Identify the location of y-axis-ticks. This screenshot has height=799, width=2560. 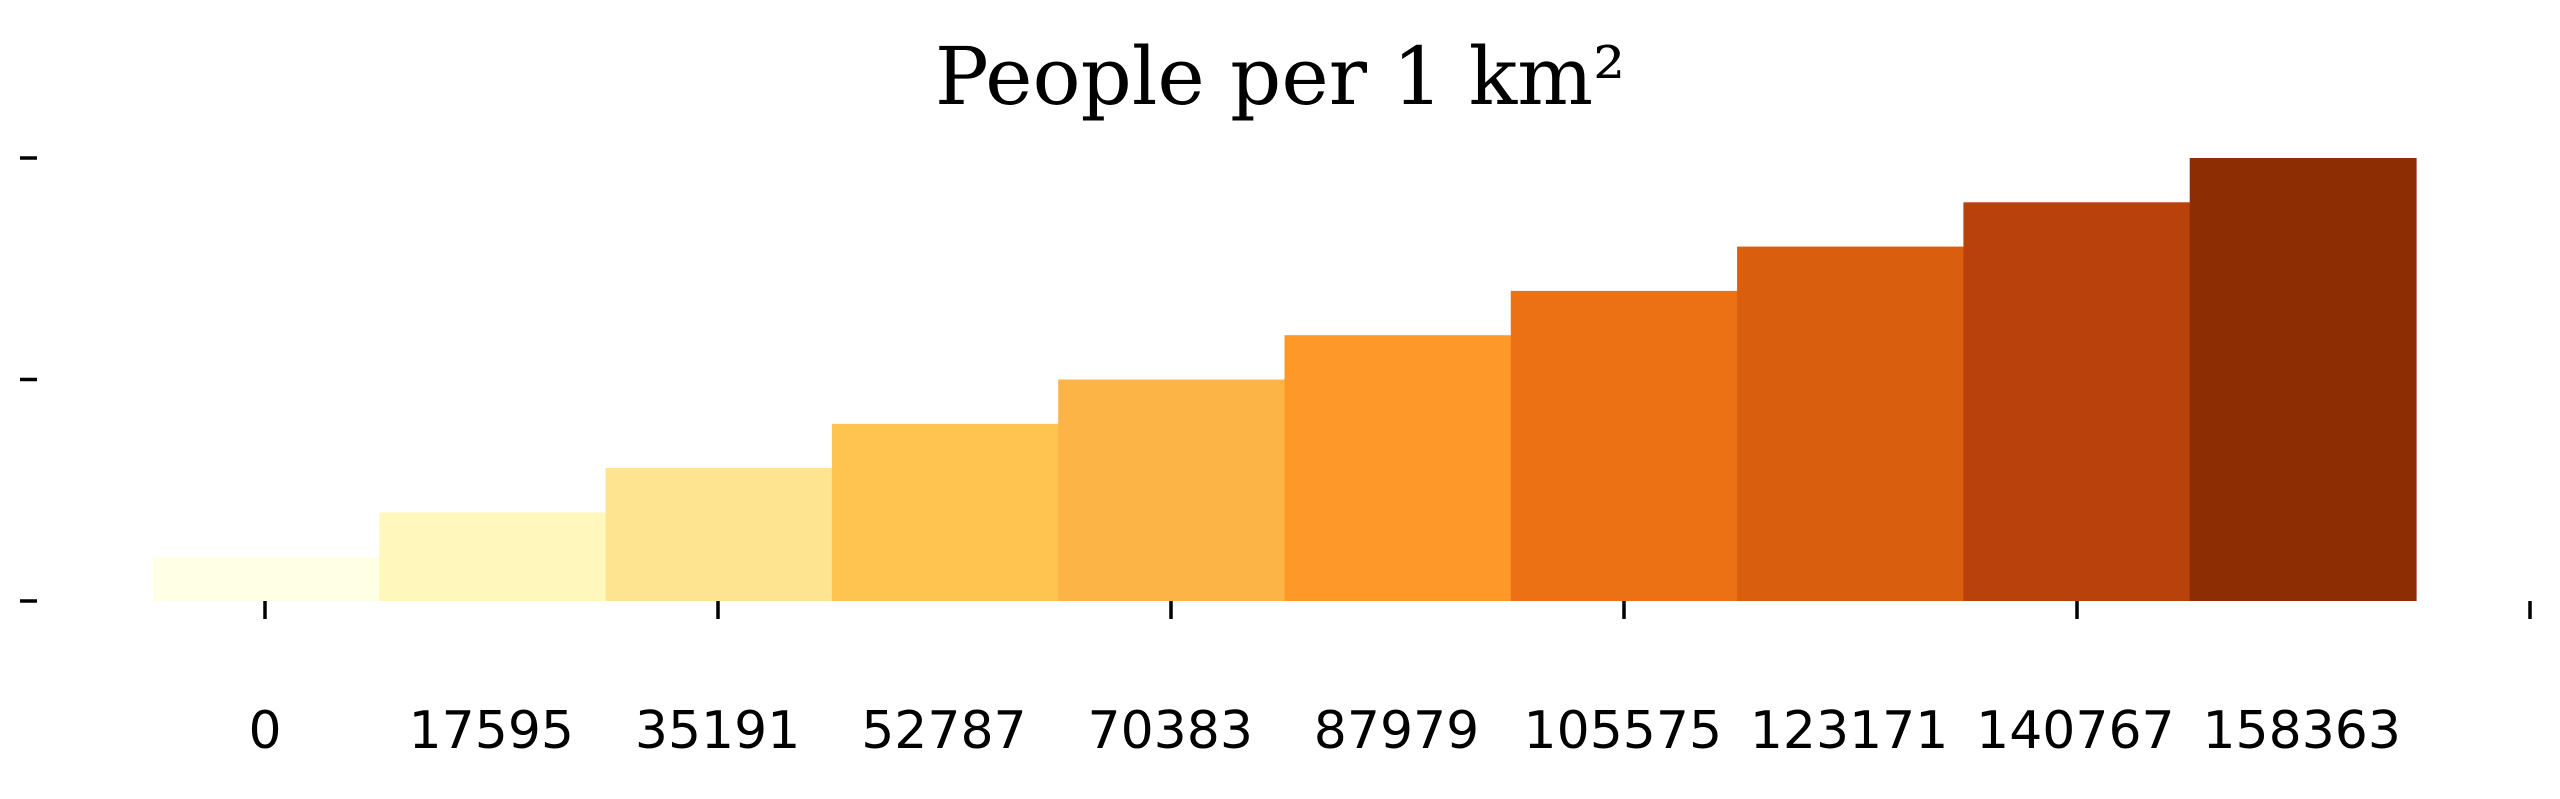
(28, 379).